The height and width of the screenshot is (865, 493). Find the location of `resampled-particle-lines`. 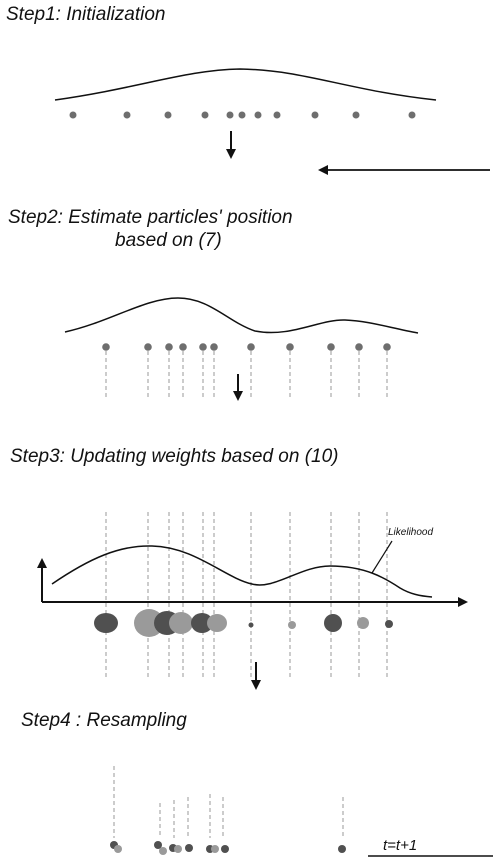

resampled-particle-lines is located at coordinates (228, 802).